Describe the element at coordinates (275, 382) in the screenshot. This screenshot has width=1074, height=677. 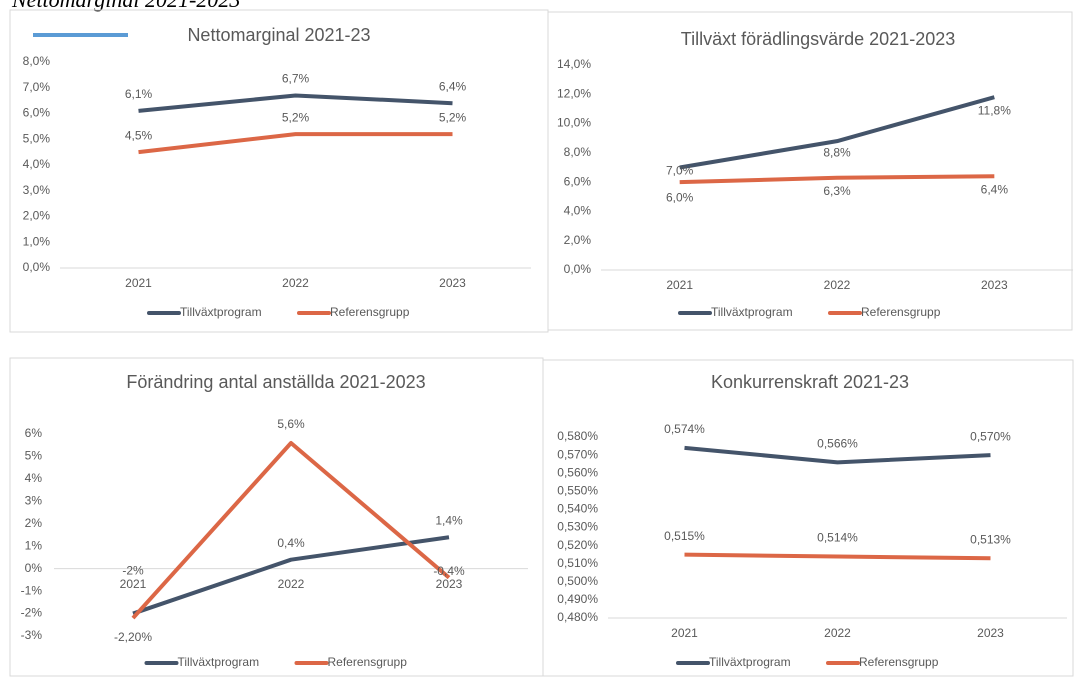
I see `chart-title: Förändring antal anställda 2021-2023` at that location.